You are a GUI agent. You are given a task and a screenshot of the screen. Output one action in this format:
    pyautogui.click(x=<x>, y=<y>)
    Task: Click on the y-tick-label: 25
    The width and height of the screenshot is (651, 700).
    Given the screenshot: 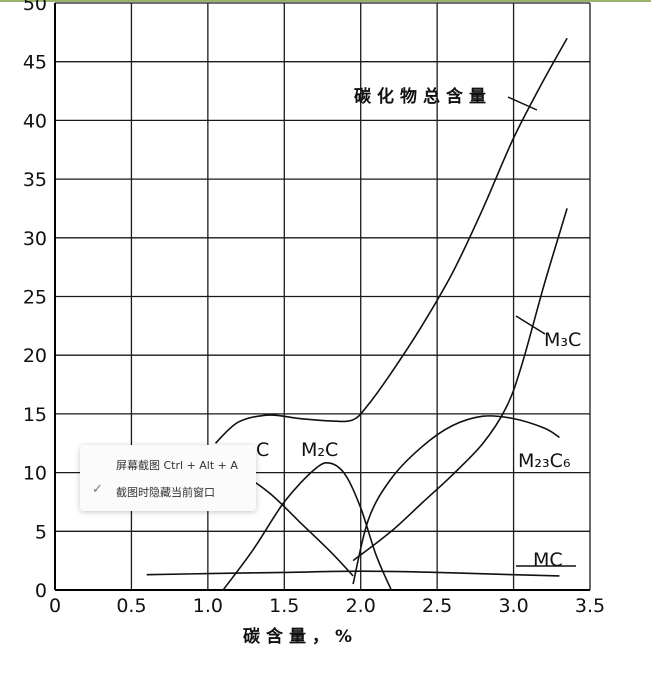 What is the action you would take?
    pyautogui.click(x=35, y=298)
    